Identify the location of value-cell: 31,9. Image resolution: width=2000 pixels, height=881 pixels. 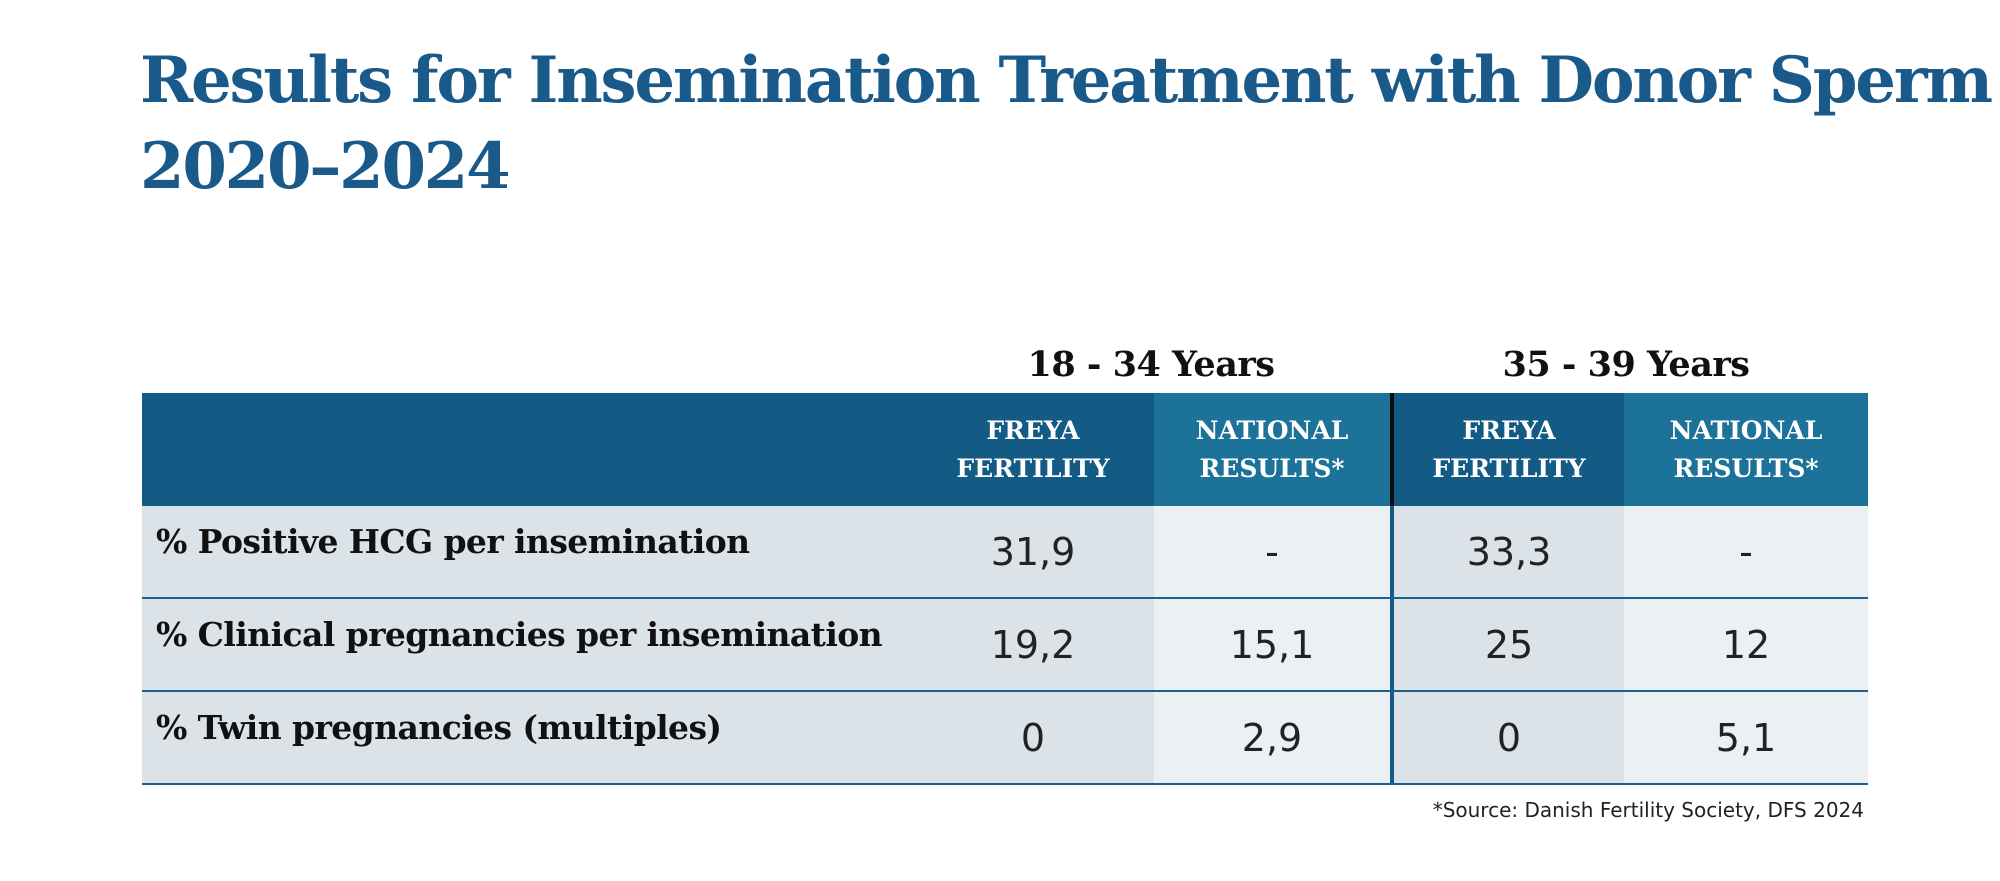
(1033, 551).